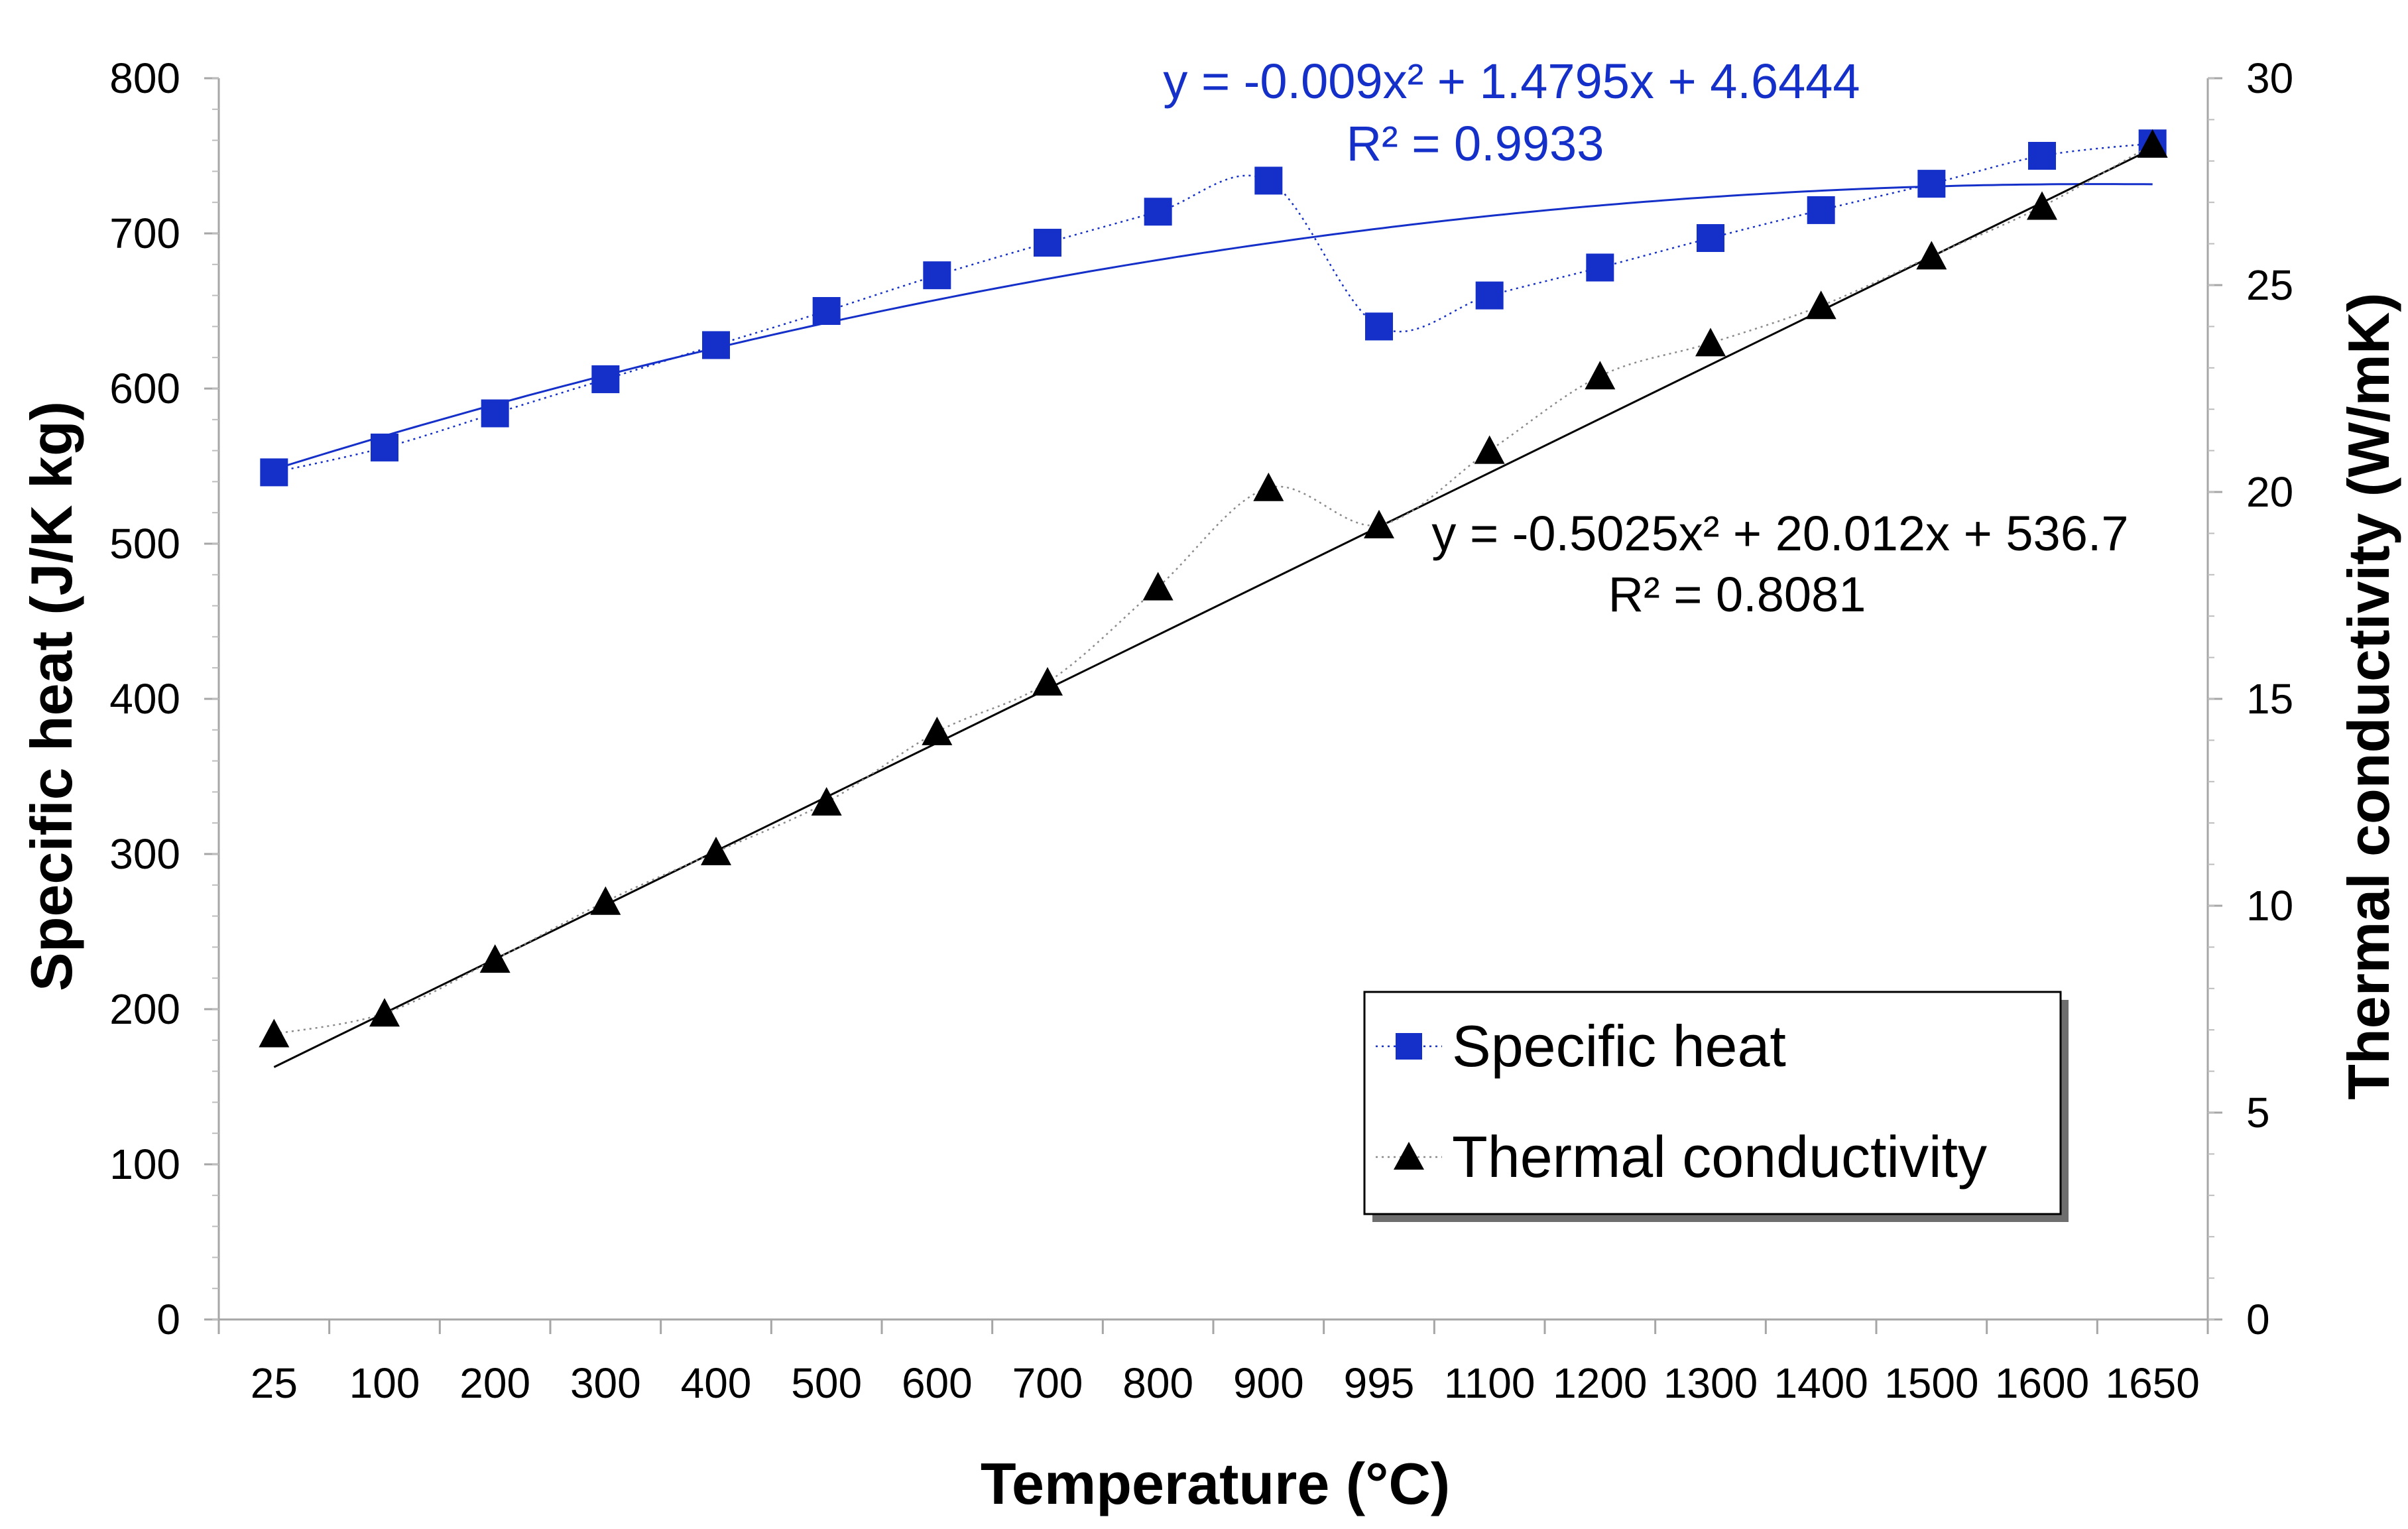 The width and height of the screenshot is (2408, 1529). What do you see at coordinates (827, 1383) in the screenshot?
I see `x-tick-label: 500` at bounding box center [827, 1383].